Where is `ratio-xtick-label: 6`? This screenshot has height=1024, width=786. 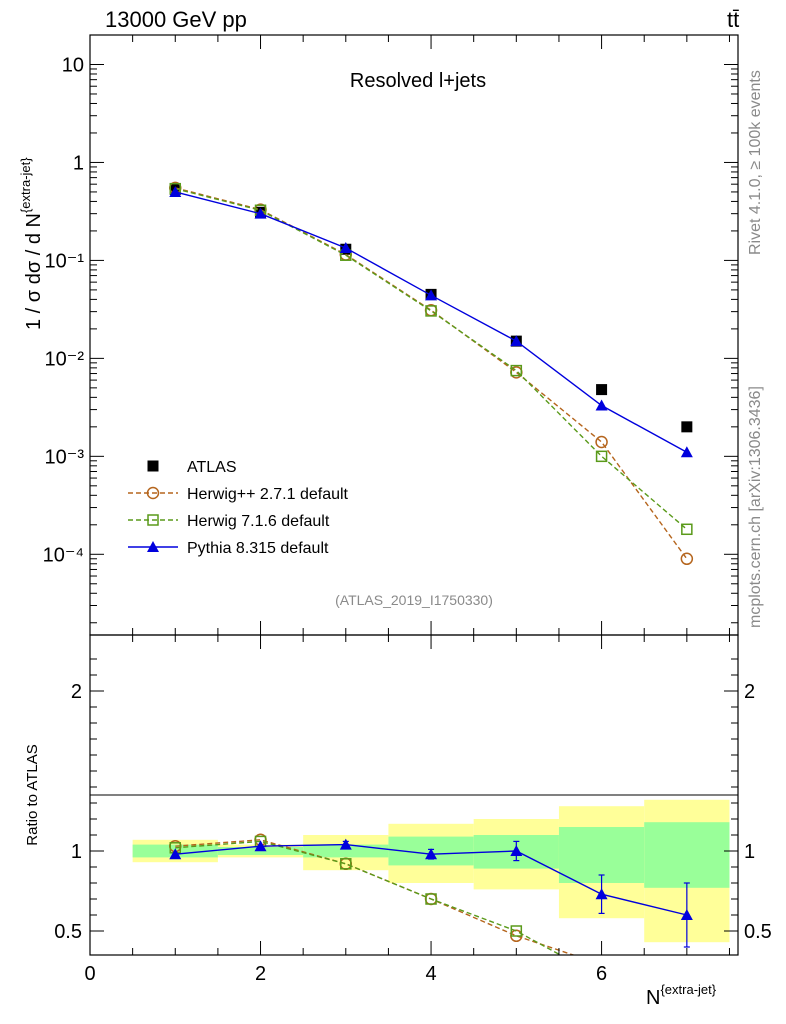
ratio-xtick-label: 6 is located at coordinates (601, 974).